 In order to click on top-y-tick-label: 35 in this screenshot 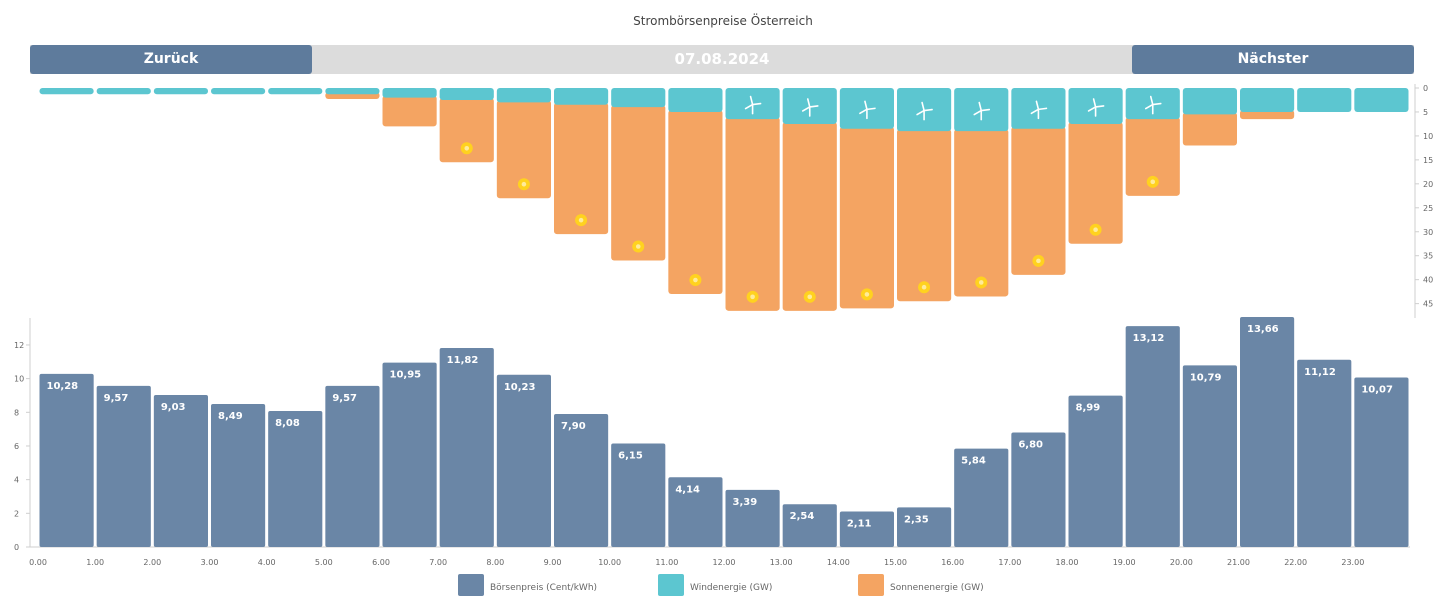, I will do `click(1428, 256)`.